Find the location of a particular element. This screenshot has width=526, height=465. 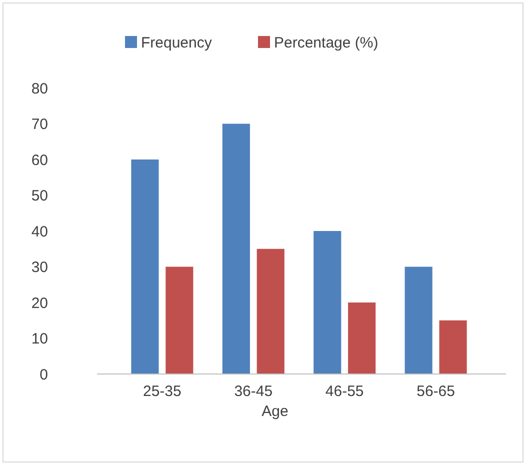

y-tick-label: 50 is located at coordinates (39, 196).